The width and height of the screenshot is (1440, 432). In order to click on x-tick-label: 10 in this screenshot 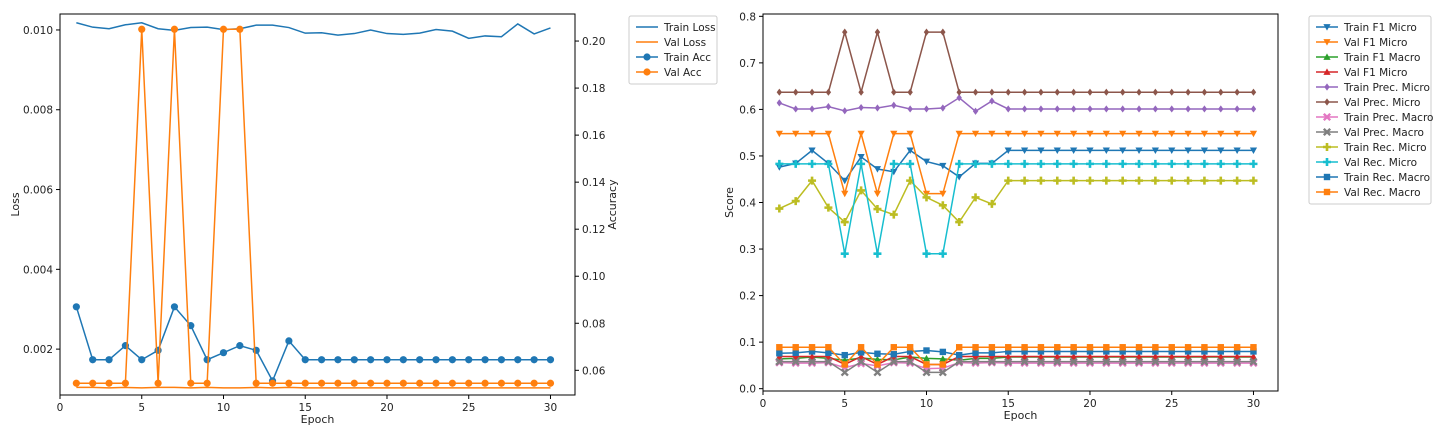, I will do `click(926, 404)`.